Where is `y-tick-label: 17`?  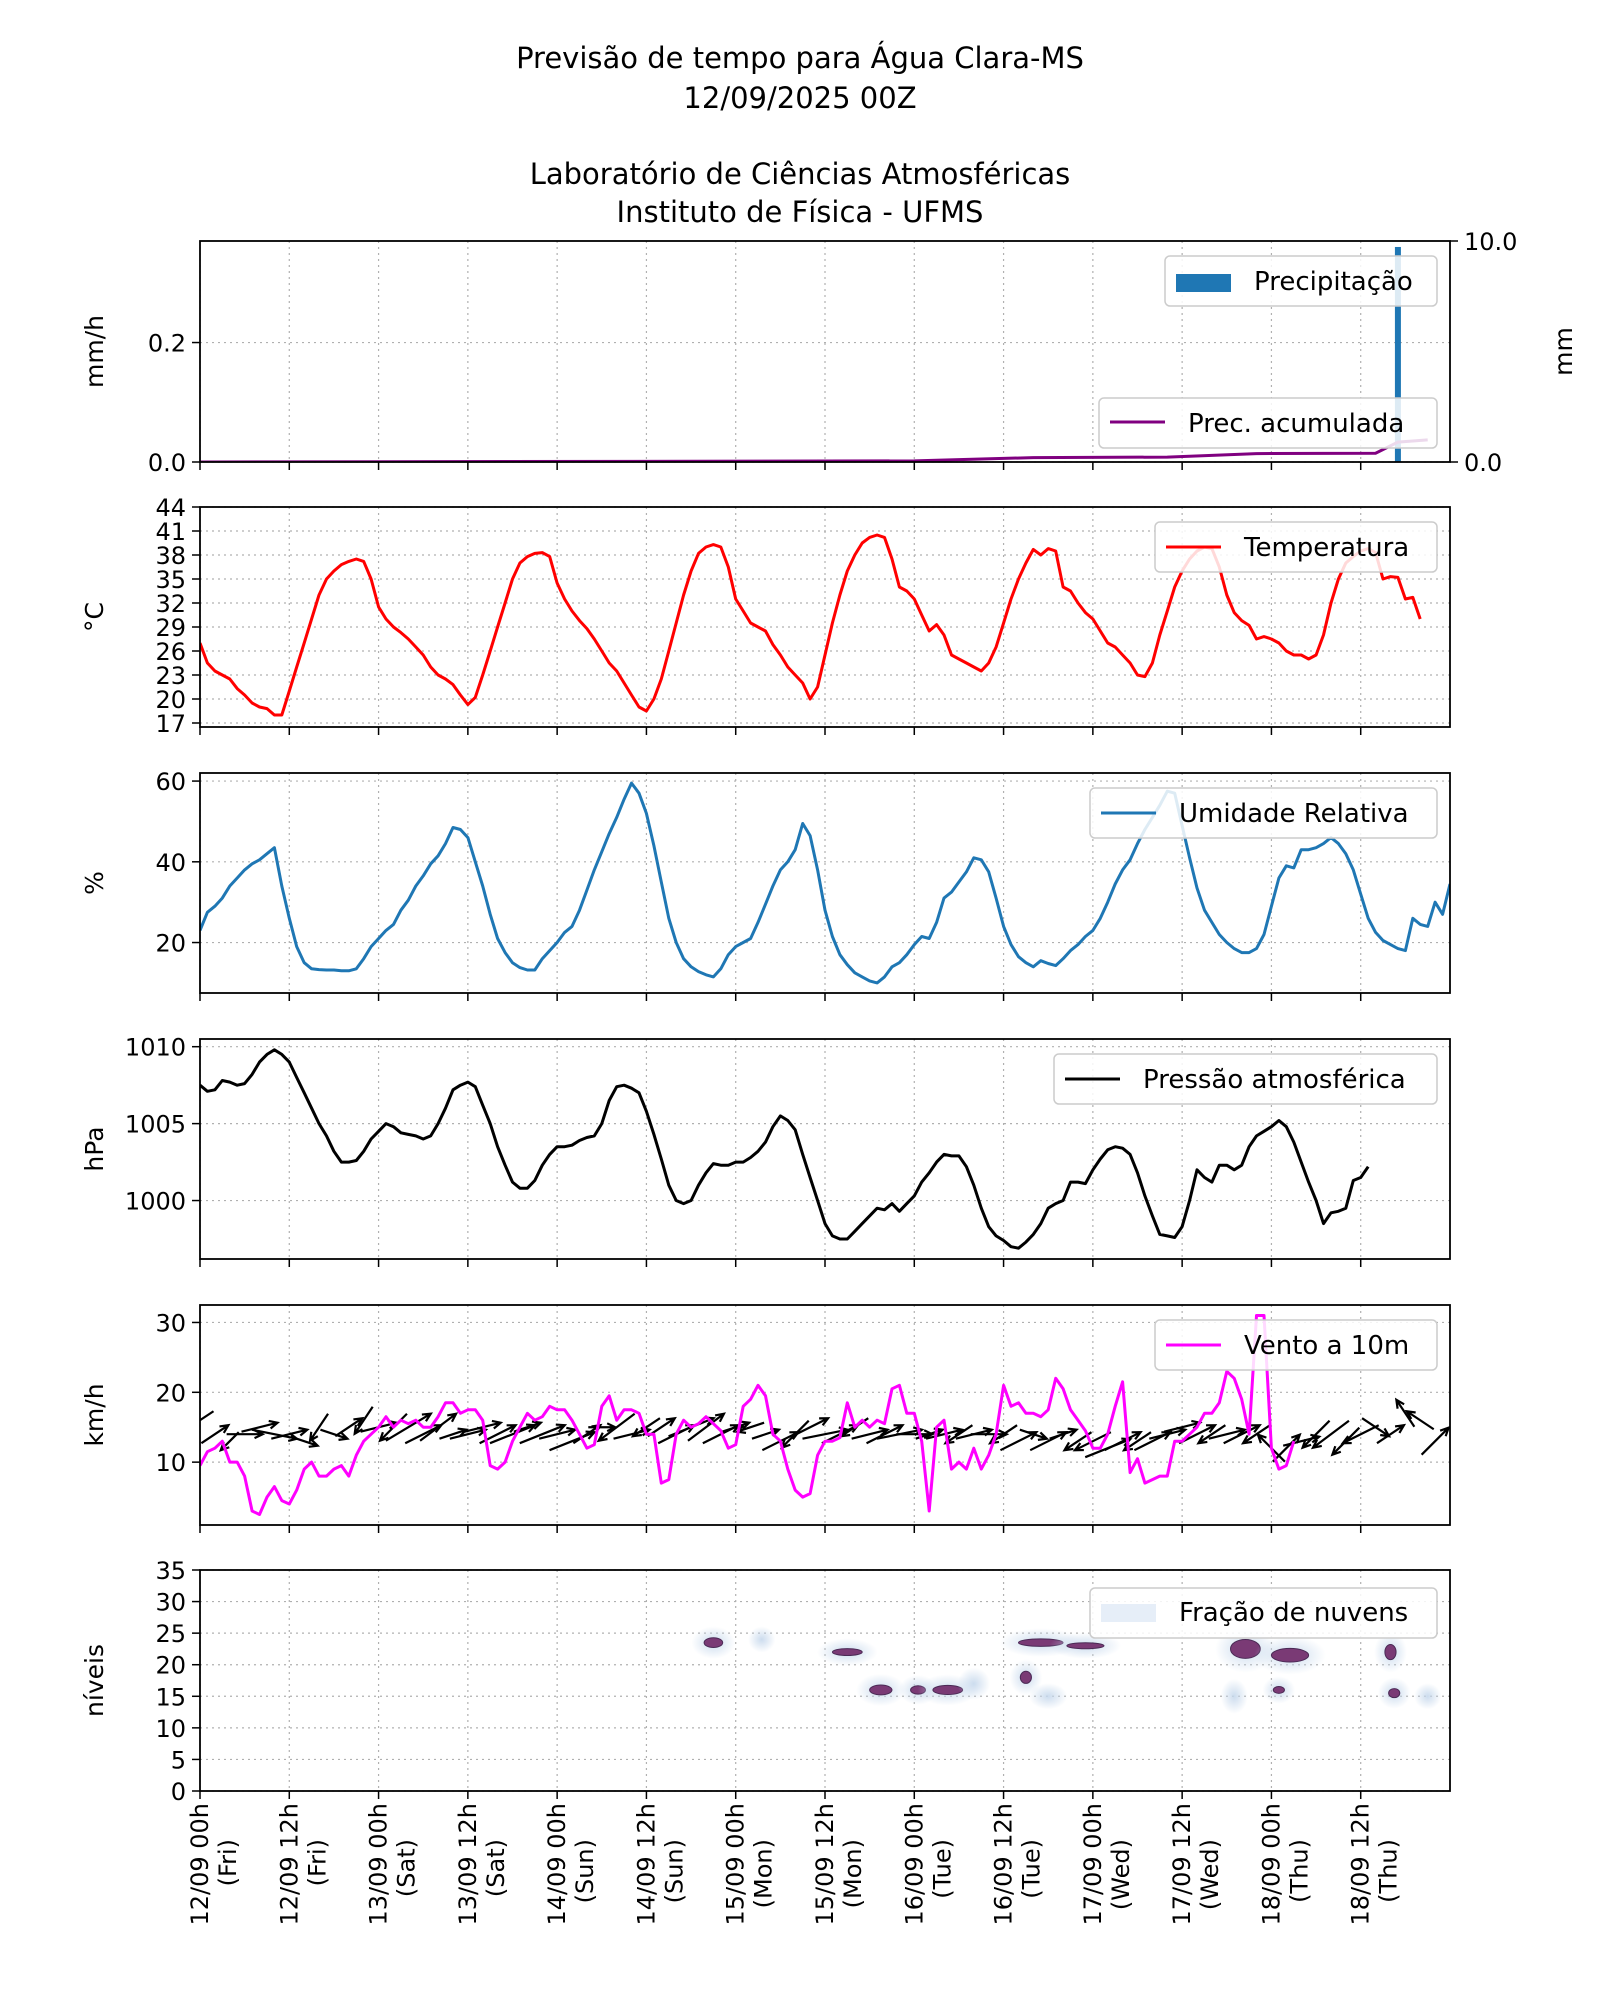 y-tick-label: 17 is located at coordinates (170, 724).